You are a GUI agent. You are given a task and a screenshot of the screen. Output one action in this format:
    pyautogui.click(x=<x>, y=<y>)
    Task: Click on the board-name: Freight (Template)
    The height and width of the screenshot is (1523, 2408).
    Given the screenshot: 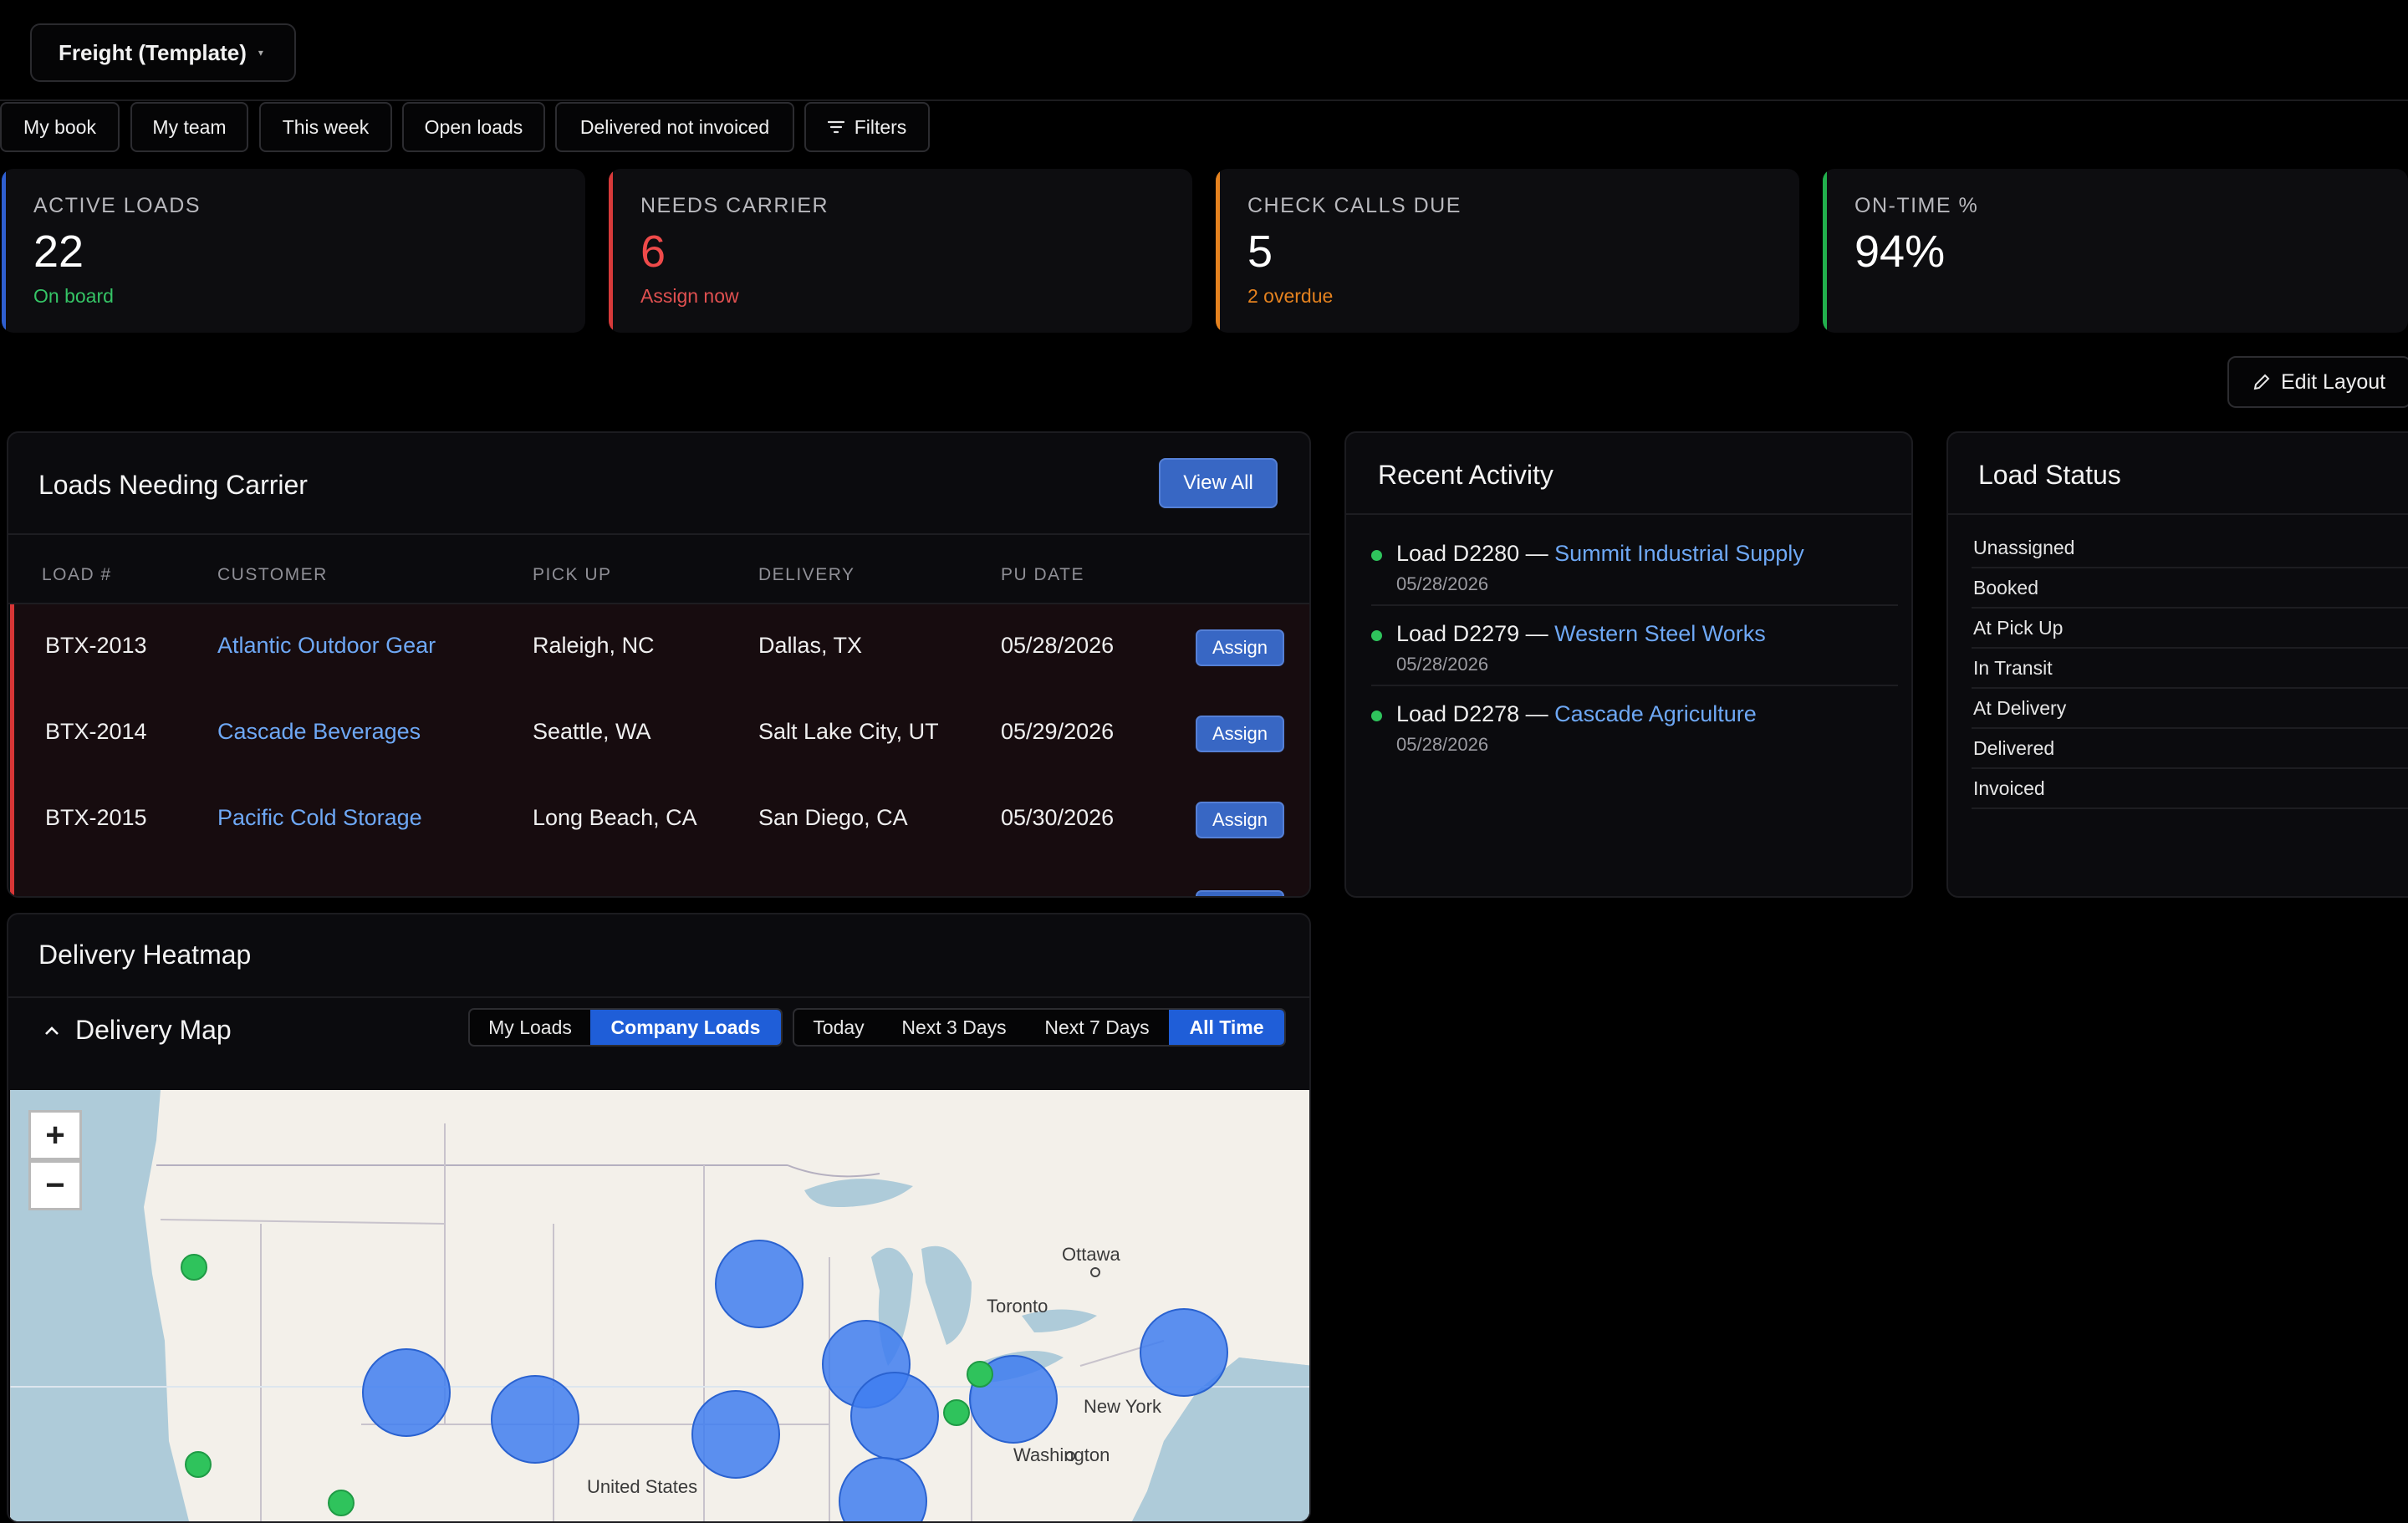 What is the action you would take?
    pyautogui.click(x=153, y=52)
    